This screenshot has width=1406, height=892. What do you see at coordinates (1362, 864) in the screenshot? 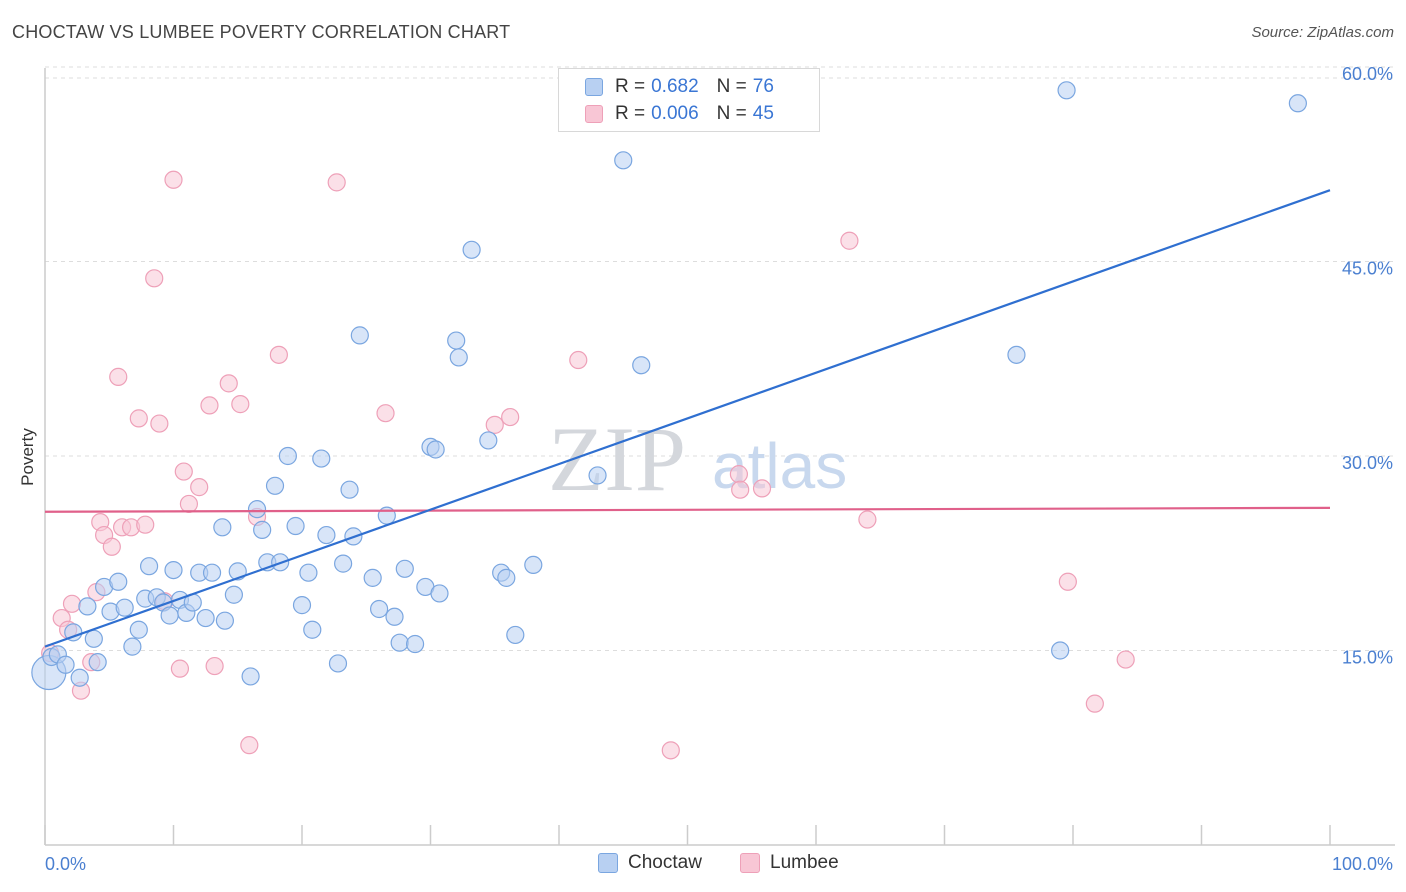
I see `x-tick-label-max: 100.0%` at bounding box center [1362, 864].